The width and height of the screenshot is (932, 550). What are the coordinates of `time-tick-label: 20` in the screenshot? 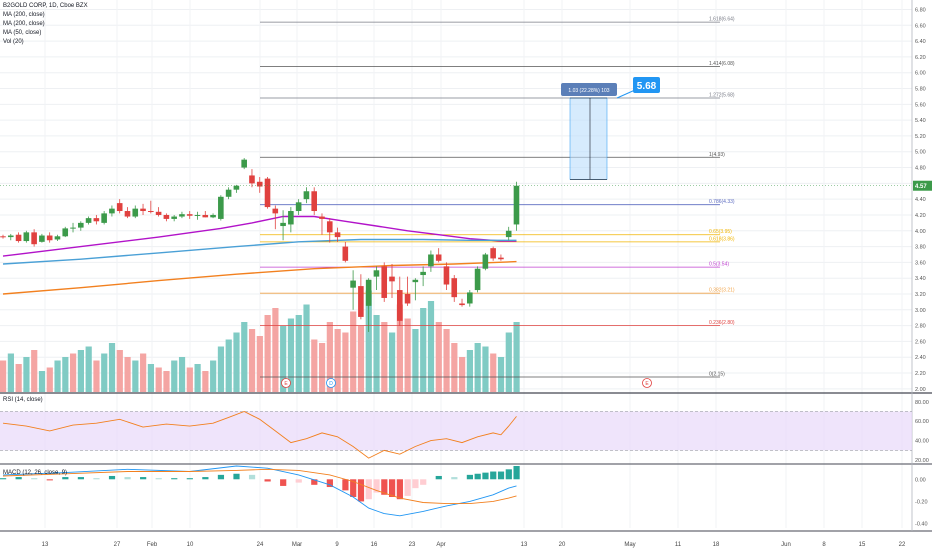 It's located at (562, 545).